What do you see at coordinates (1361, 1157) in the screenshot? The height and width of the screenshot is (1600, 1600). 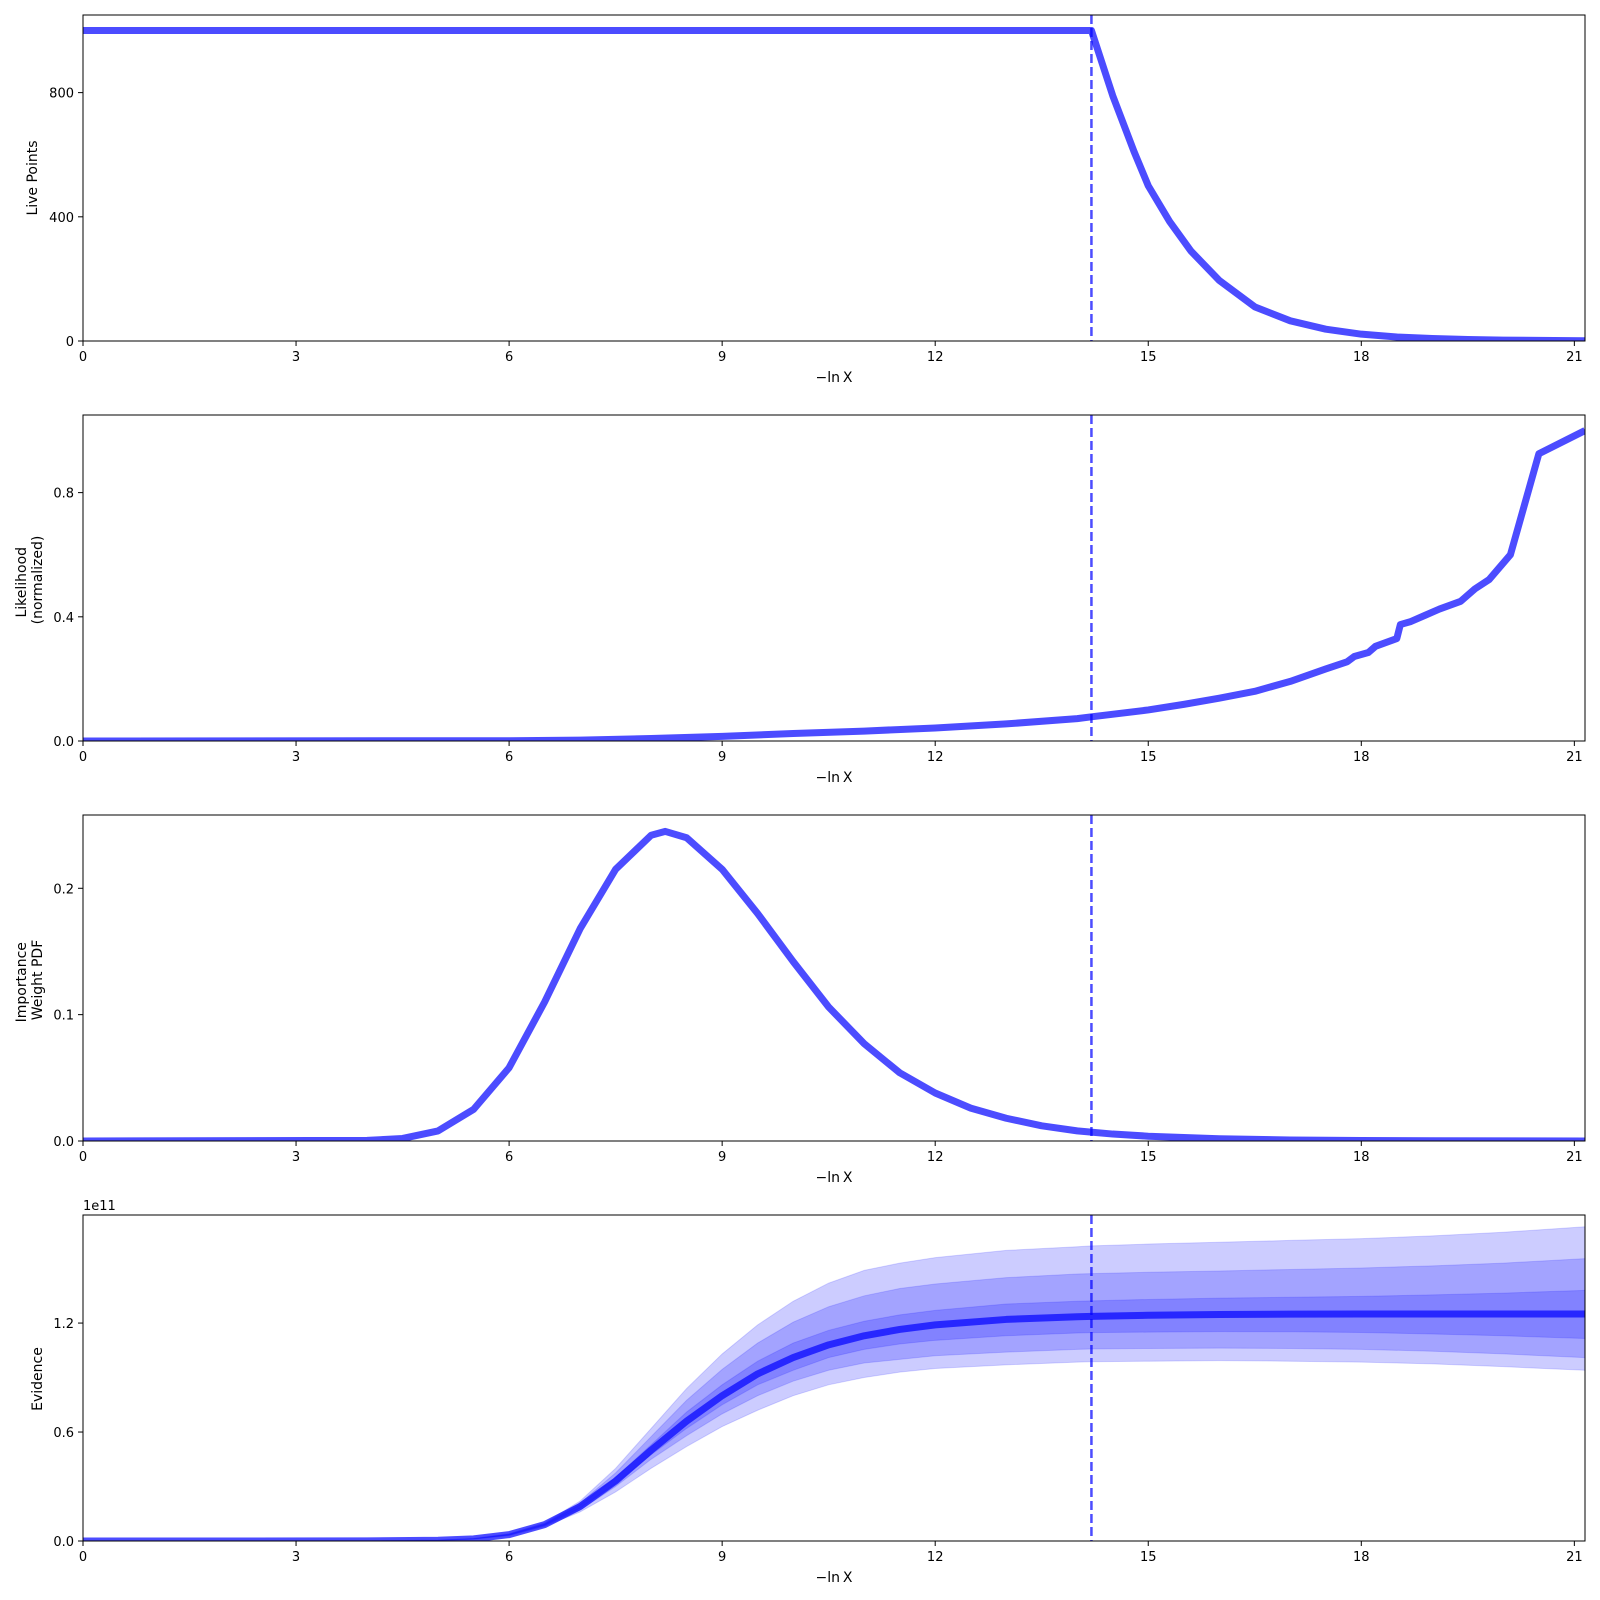 I see `importance-weight-xtick-label: 18` at bounding box center [1361, 1157].